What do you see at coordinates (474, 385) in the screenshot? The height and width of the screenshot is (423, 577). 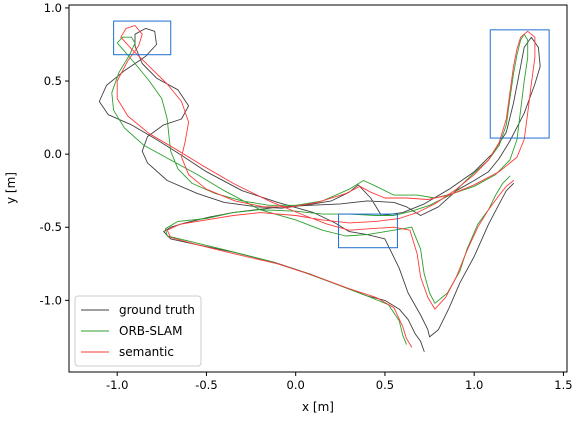 I see `x-tick-label: 1.0` at bounding box center [474, 385].